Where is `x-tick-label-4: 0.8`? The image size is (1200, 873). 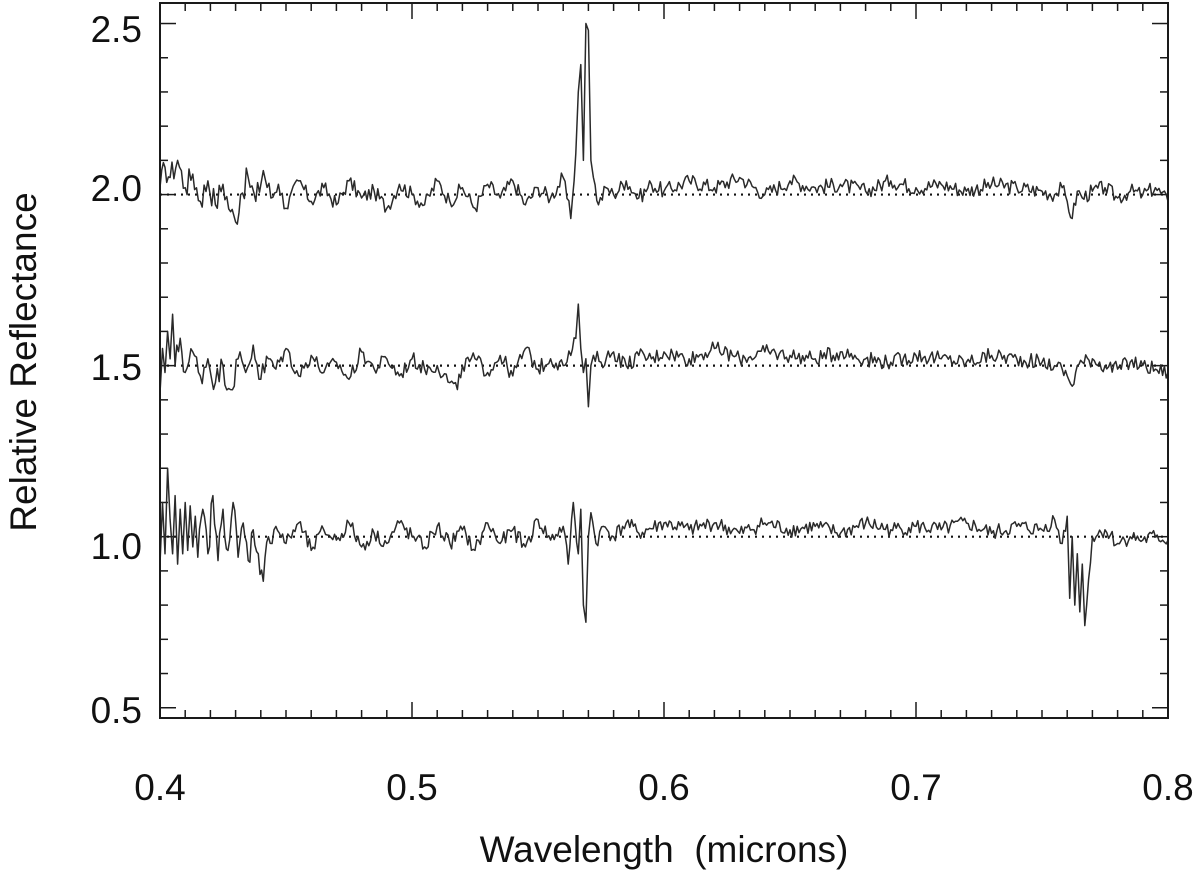
x-tick-label-4: 0.8 is located at coordinates (1167, 787).